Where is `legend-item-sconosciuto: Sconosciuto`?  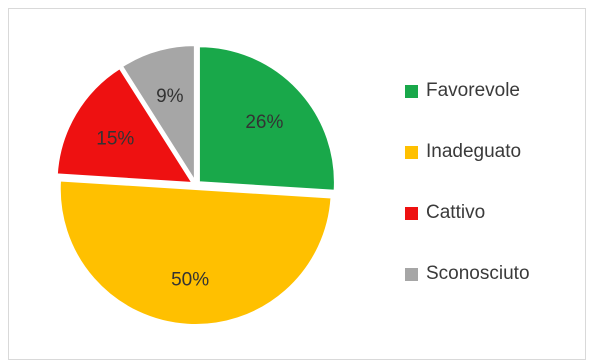
legend-item-sconosciuto: Sconosciuto is located at coordinates (467, 274).